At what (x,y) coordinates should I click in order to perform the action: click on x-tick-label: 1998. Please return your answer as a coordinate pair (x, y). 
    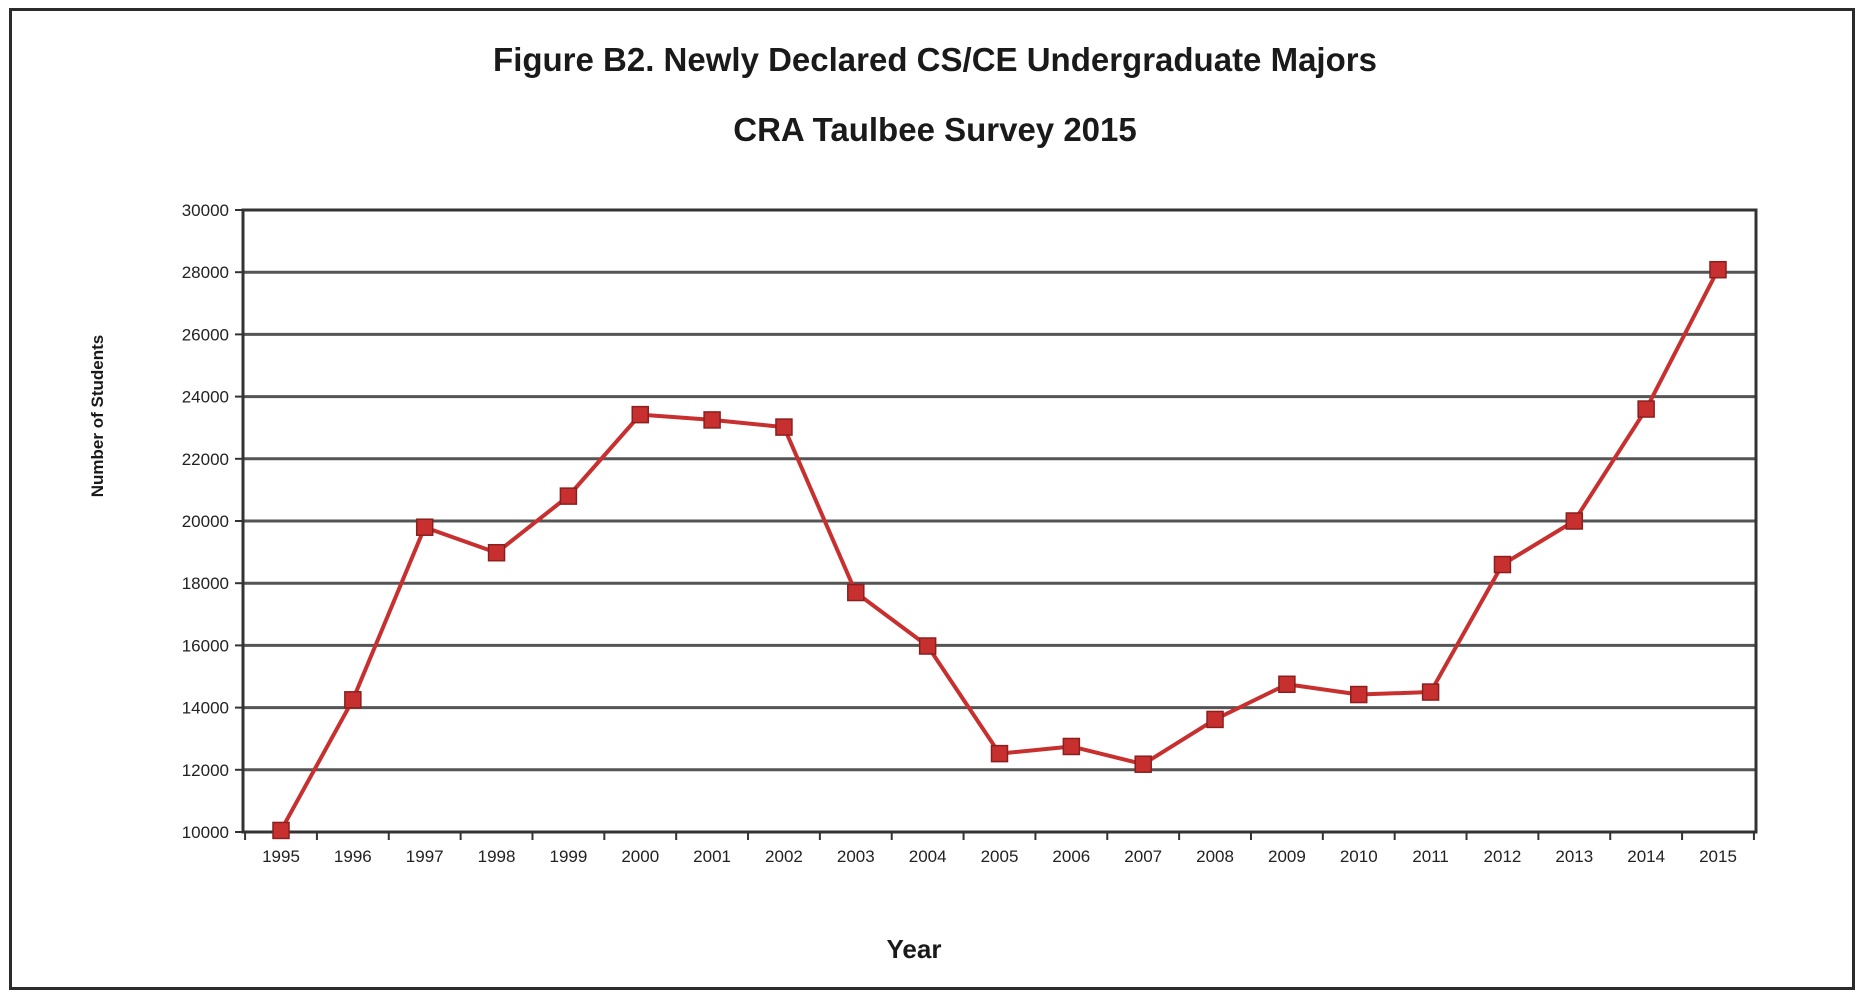
    Looking at the image, I should click on (497, 856).